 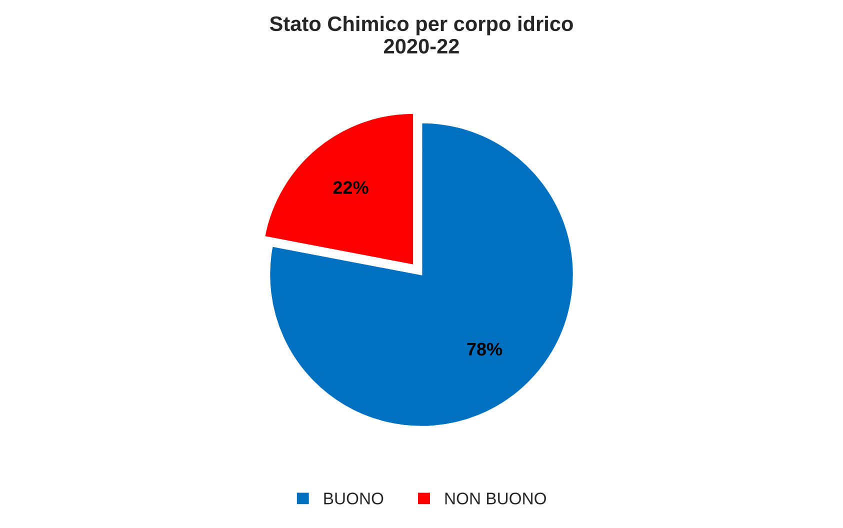 I want to click on legend-label: BUONO, so click(x=354, y=498).